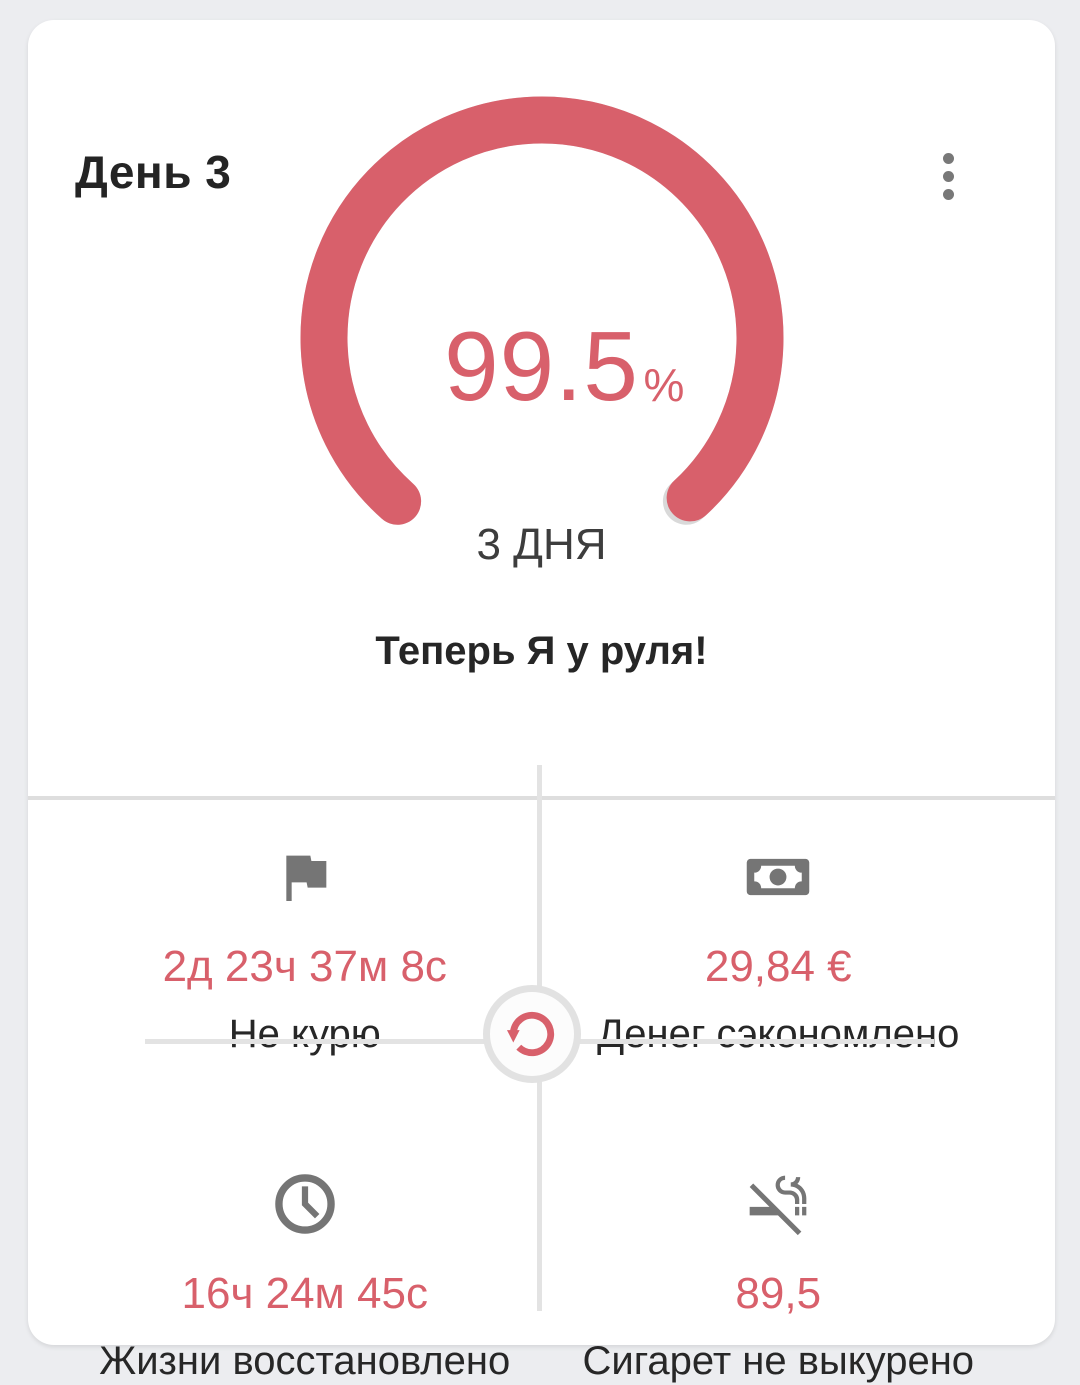 The width and height of the screenshot is (1080, 1385). I want to click on stat-value: 2д 23ч 37м 8с, so click(304, 966).